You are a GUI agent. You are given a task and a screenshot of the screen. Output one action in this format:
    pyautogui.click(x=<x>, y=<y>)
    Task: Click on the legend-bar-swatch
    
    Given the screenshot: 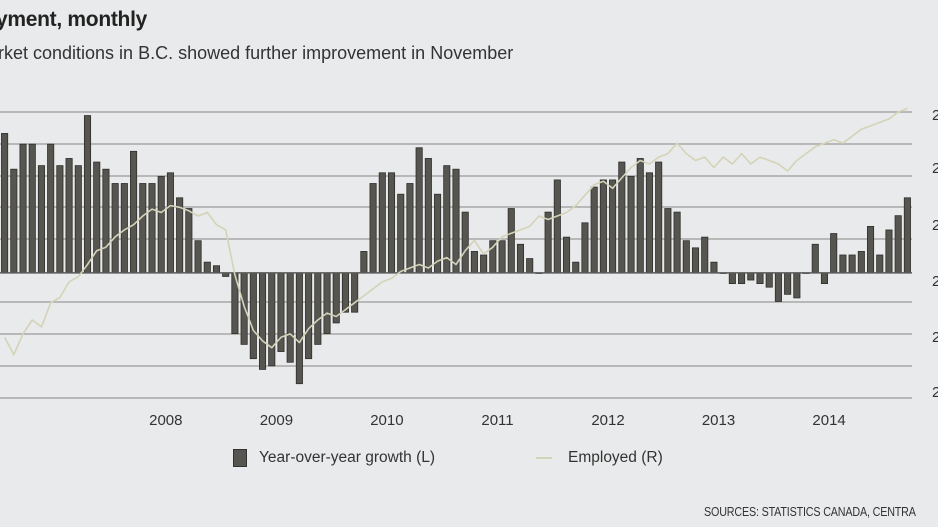 What is the action you would take?
    pyautogui.click(x=240, y=458)
    